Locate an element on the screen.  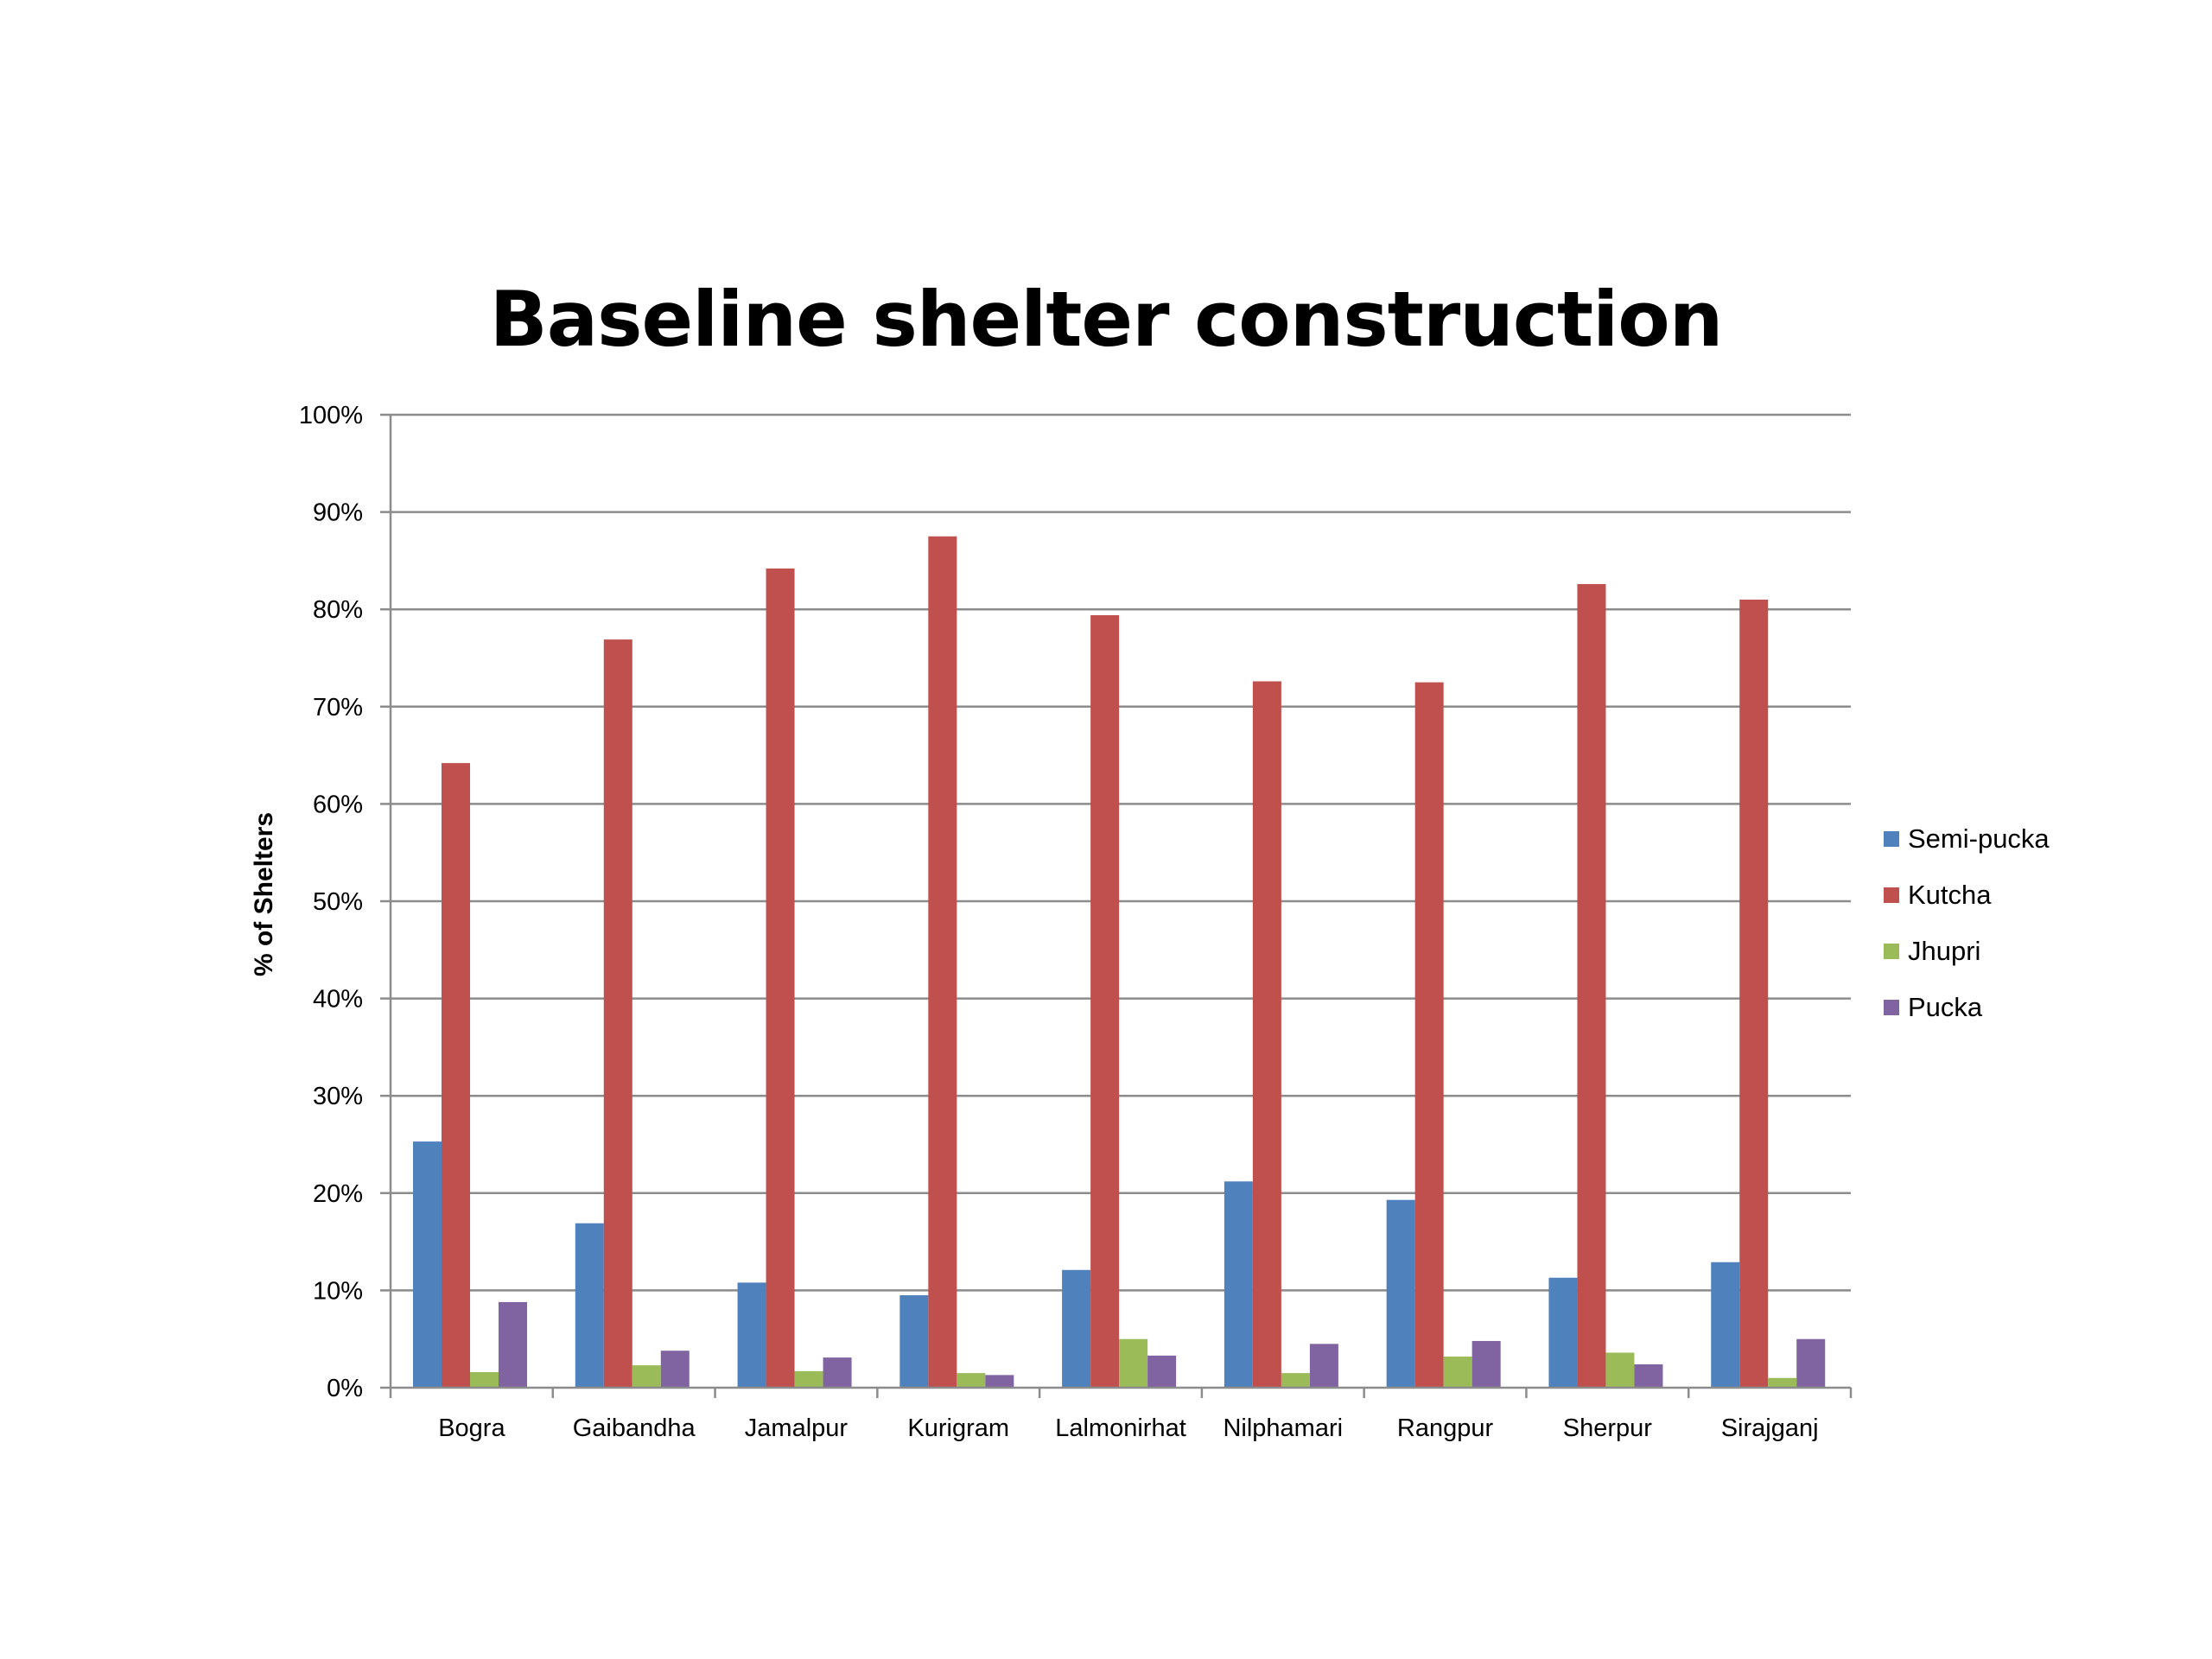
x-tick-label: Kurigram is located at coordinates (958, 1428).